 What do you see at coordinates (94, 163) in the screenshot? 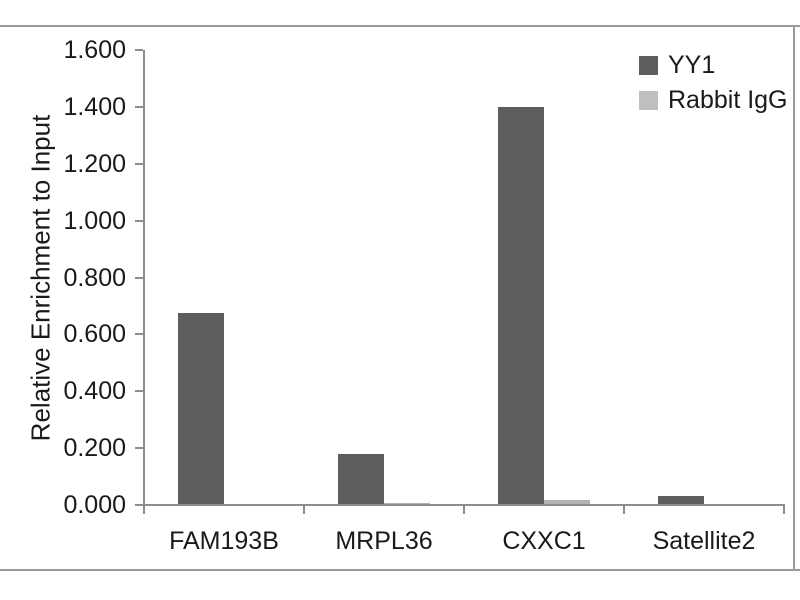
I see `y-tick-label: 1.200` at bounding box center [94, 163].